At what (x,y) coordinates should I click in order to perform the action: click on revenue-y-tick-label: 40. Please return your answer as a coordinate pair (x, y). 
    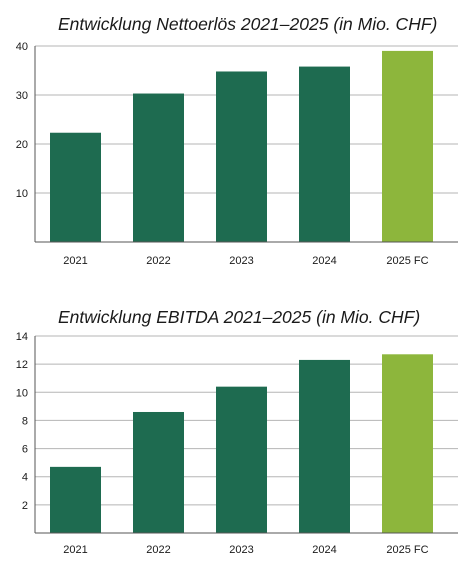
    Looking at the image, I should click on (22, 47).